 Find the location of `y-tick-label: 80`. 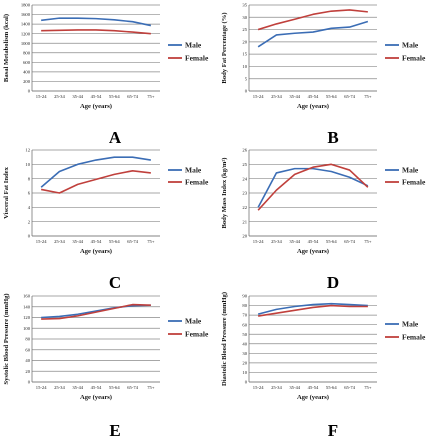

y-tick-label: 80 is located at coordinates (244, 305).